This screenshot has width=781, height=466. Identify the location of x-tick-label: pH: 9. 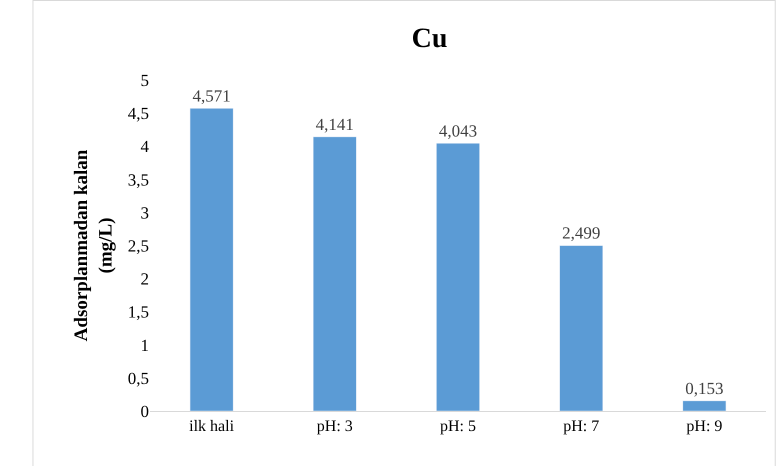
(704, 427).